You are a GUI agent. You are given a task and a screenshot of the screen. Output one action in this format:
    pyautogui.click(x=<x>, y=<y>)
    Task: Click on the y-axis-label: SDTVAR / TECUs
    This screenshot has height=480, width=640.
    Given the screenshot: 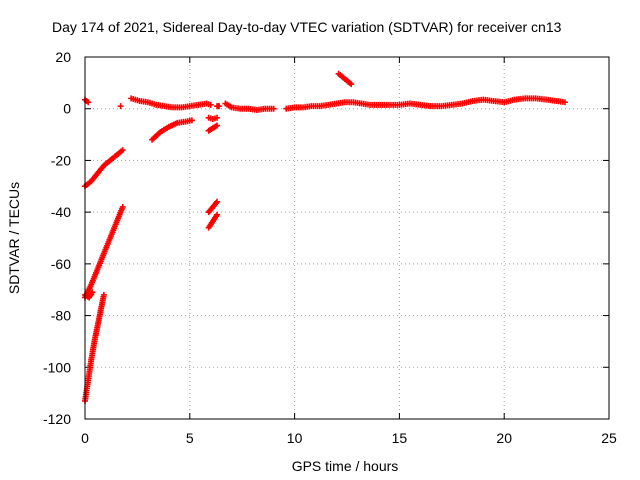 What is the action you would take?
    pyautogui.click(x=14, y=238)
    